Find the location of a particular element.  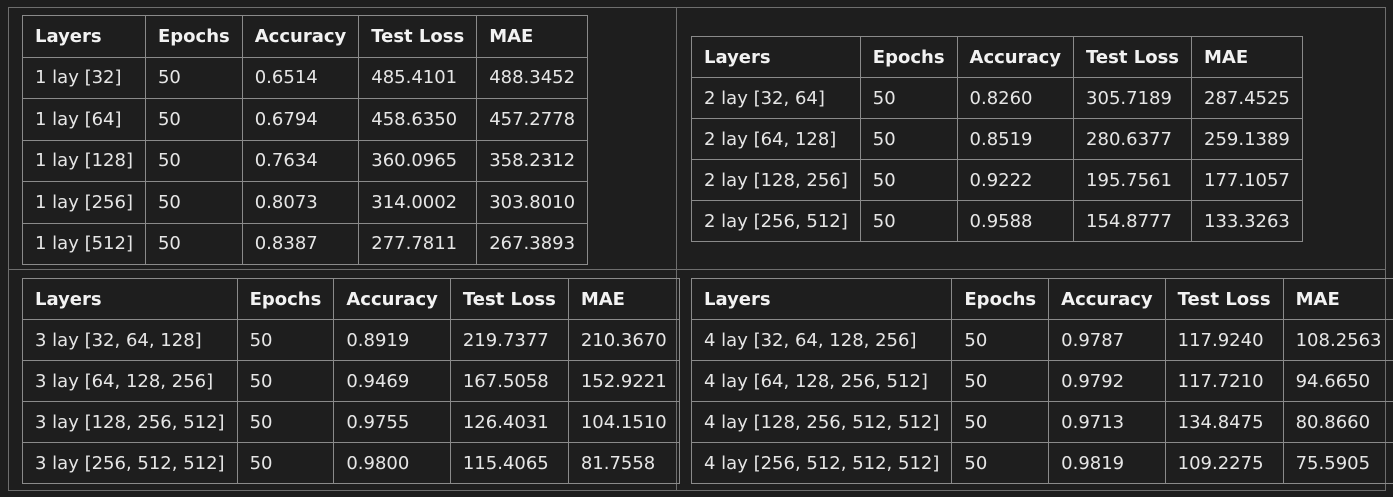

table-row: 1 lay [512] 50 0.8387 277.7811 267.3893 is located at coordinates (305, 243).